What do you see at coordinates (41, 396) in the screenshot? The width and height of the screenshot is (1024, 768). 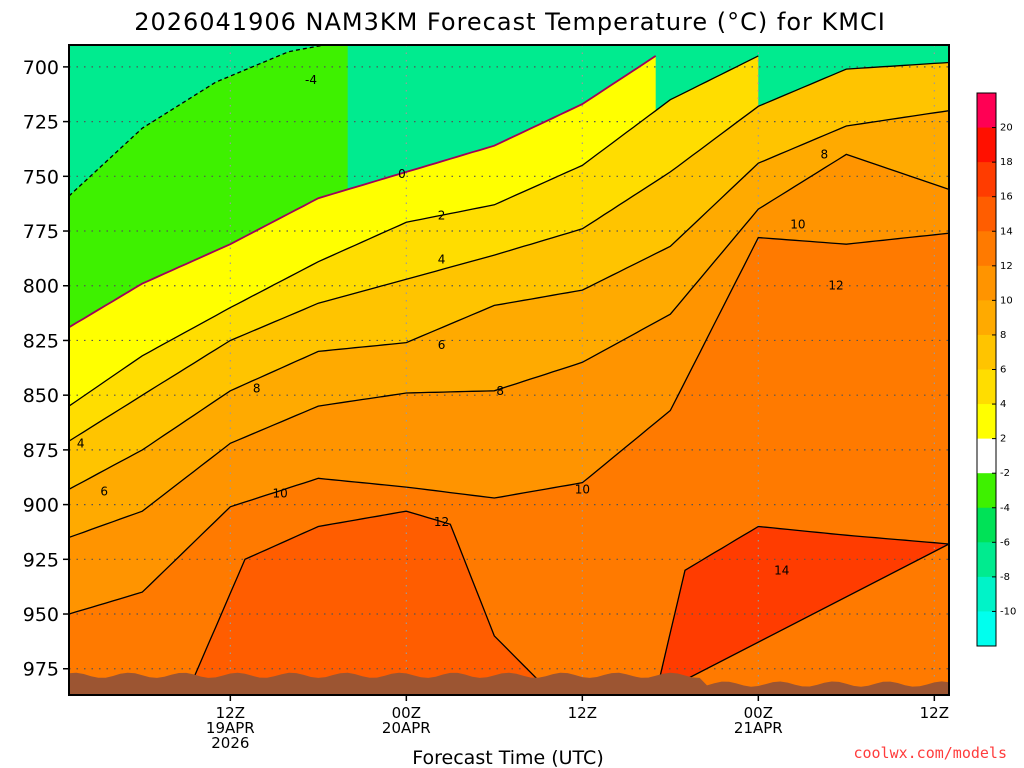 I see `y-tick-label: 850` at bounding box center [41, 396].